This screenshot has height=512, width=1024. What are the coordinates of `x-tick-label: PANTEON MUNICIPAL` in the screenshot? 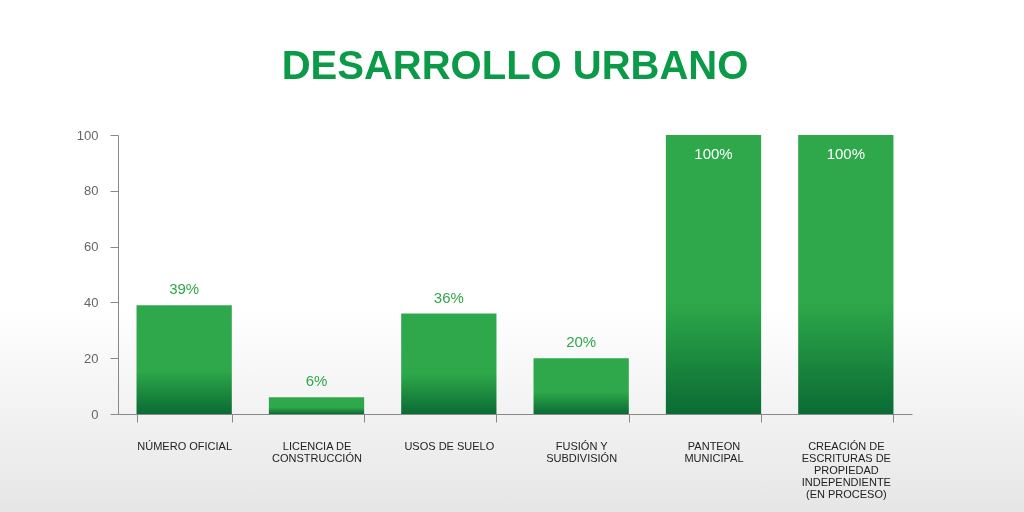 It's located at (714, 451).